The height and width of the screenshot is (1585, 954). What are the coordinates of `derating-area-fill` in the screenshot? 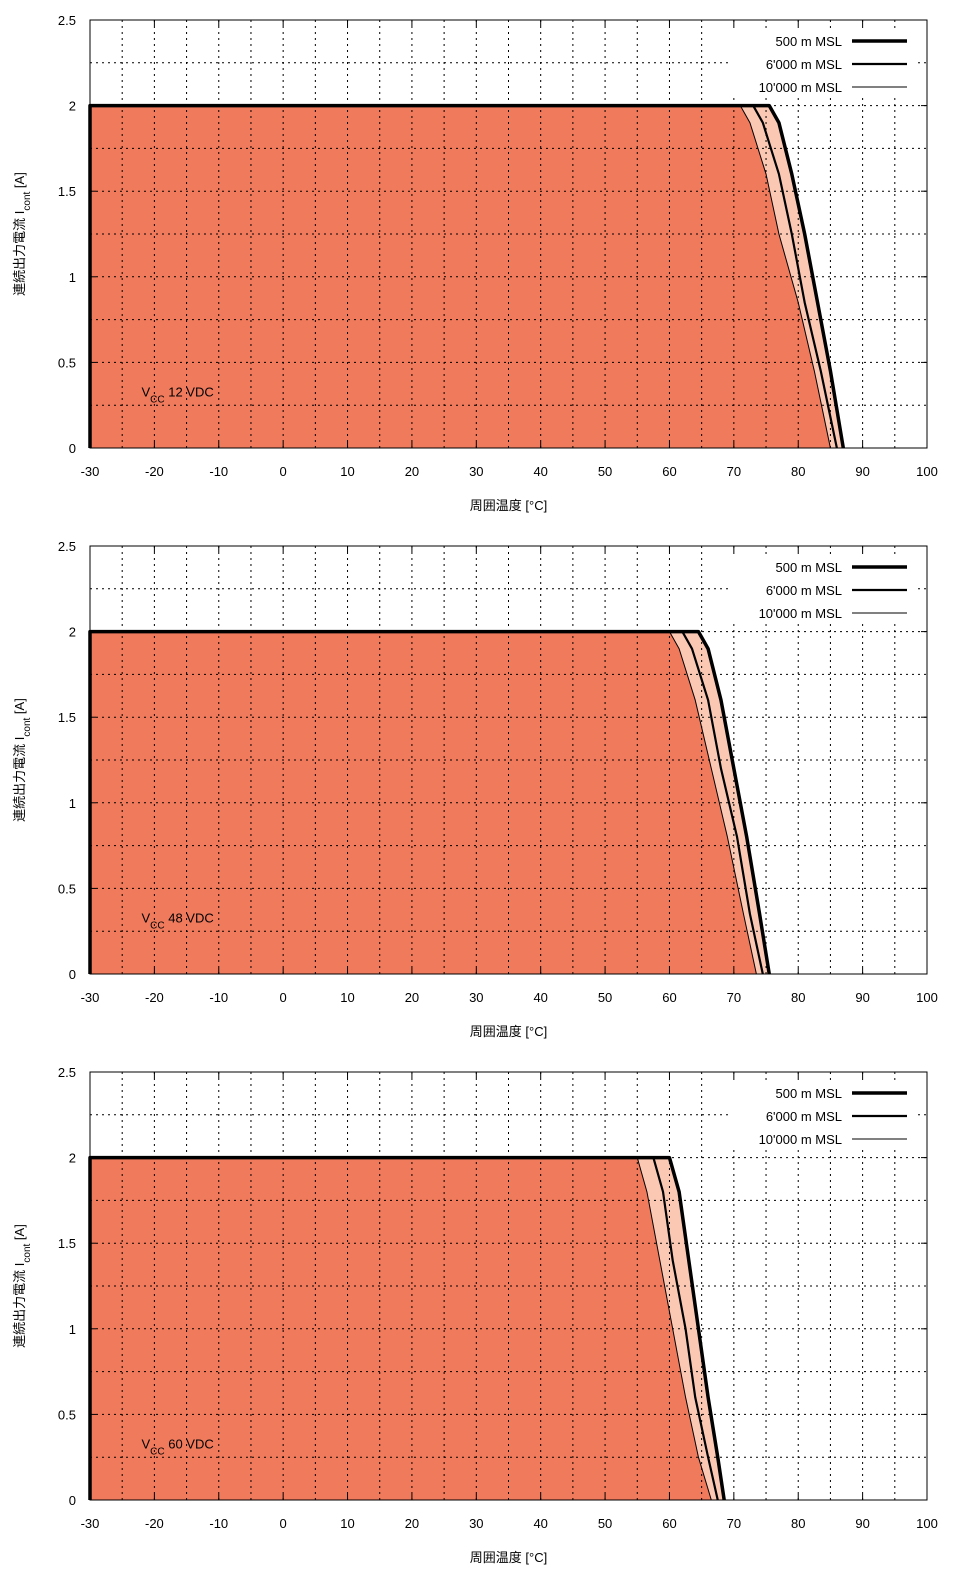 It's located at (401, 1328).